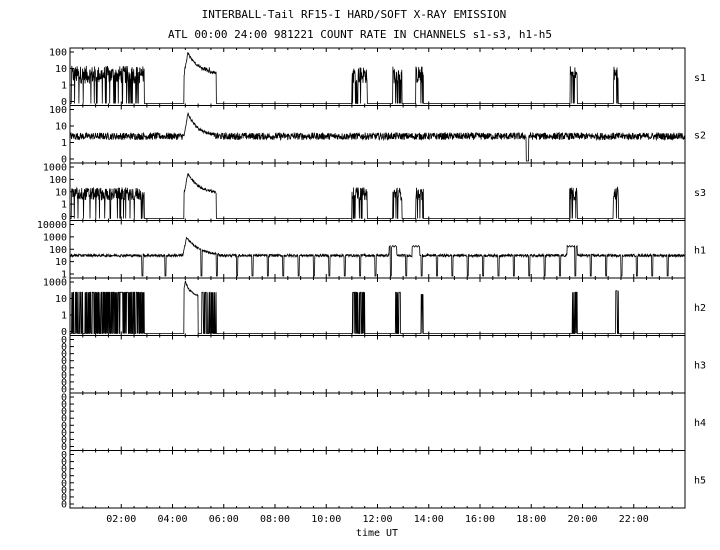  Describe the element at coordinates (61, 299) in the screenshot. I see `y-tick-label-h2: 10` at that location.